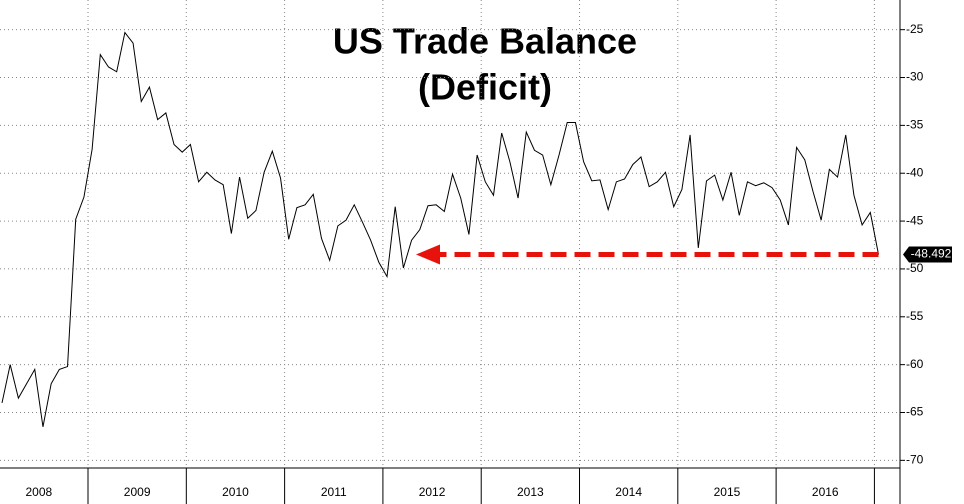 The image size is (964, 504). I want to click on x-tick-label: 2008, so click(39, 492).